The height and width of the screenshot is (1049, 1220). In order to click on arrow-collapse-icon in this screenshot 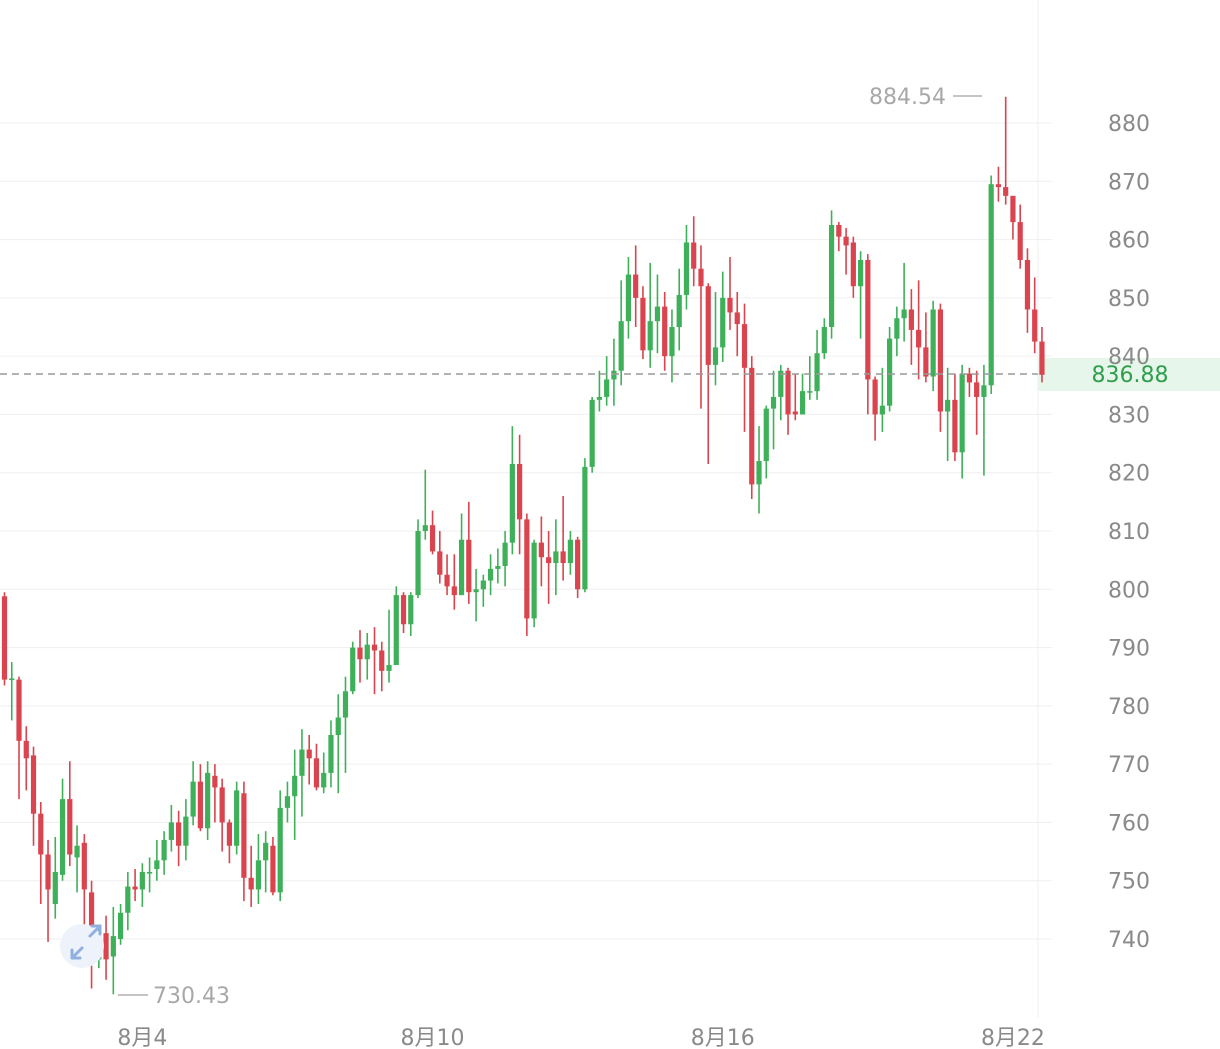, I will do `click(82, 946)`.